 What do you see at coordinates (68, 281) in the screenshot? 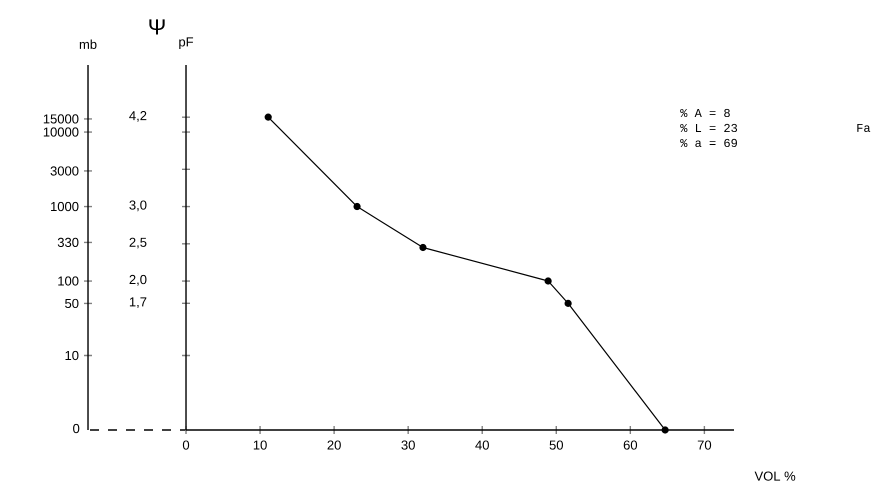
I see `y2-tick-label: 100` at bounding box center [68, 281].